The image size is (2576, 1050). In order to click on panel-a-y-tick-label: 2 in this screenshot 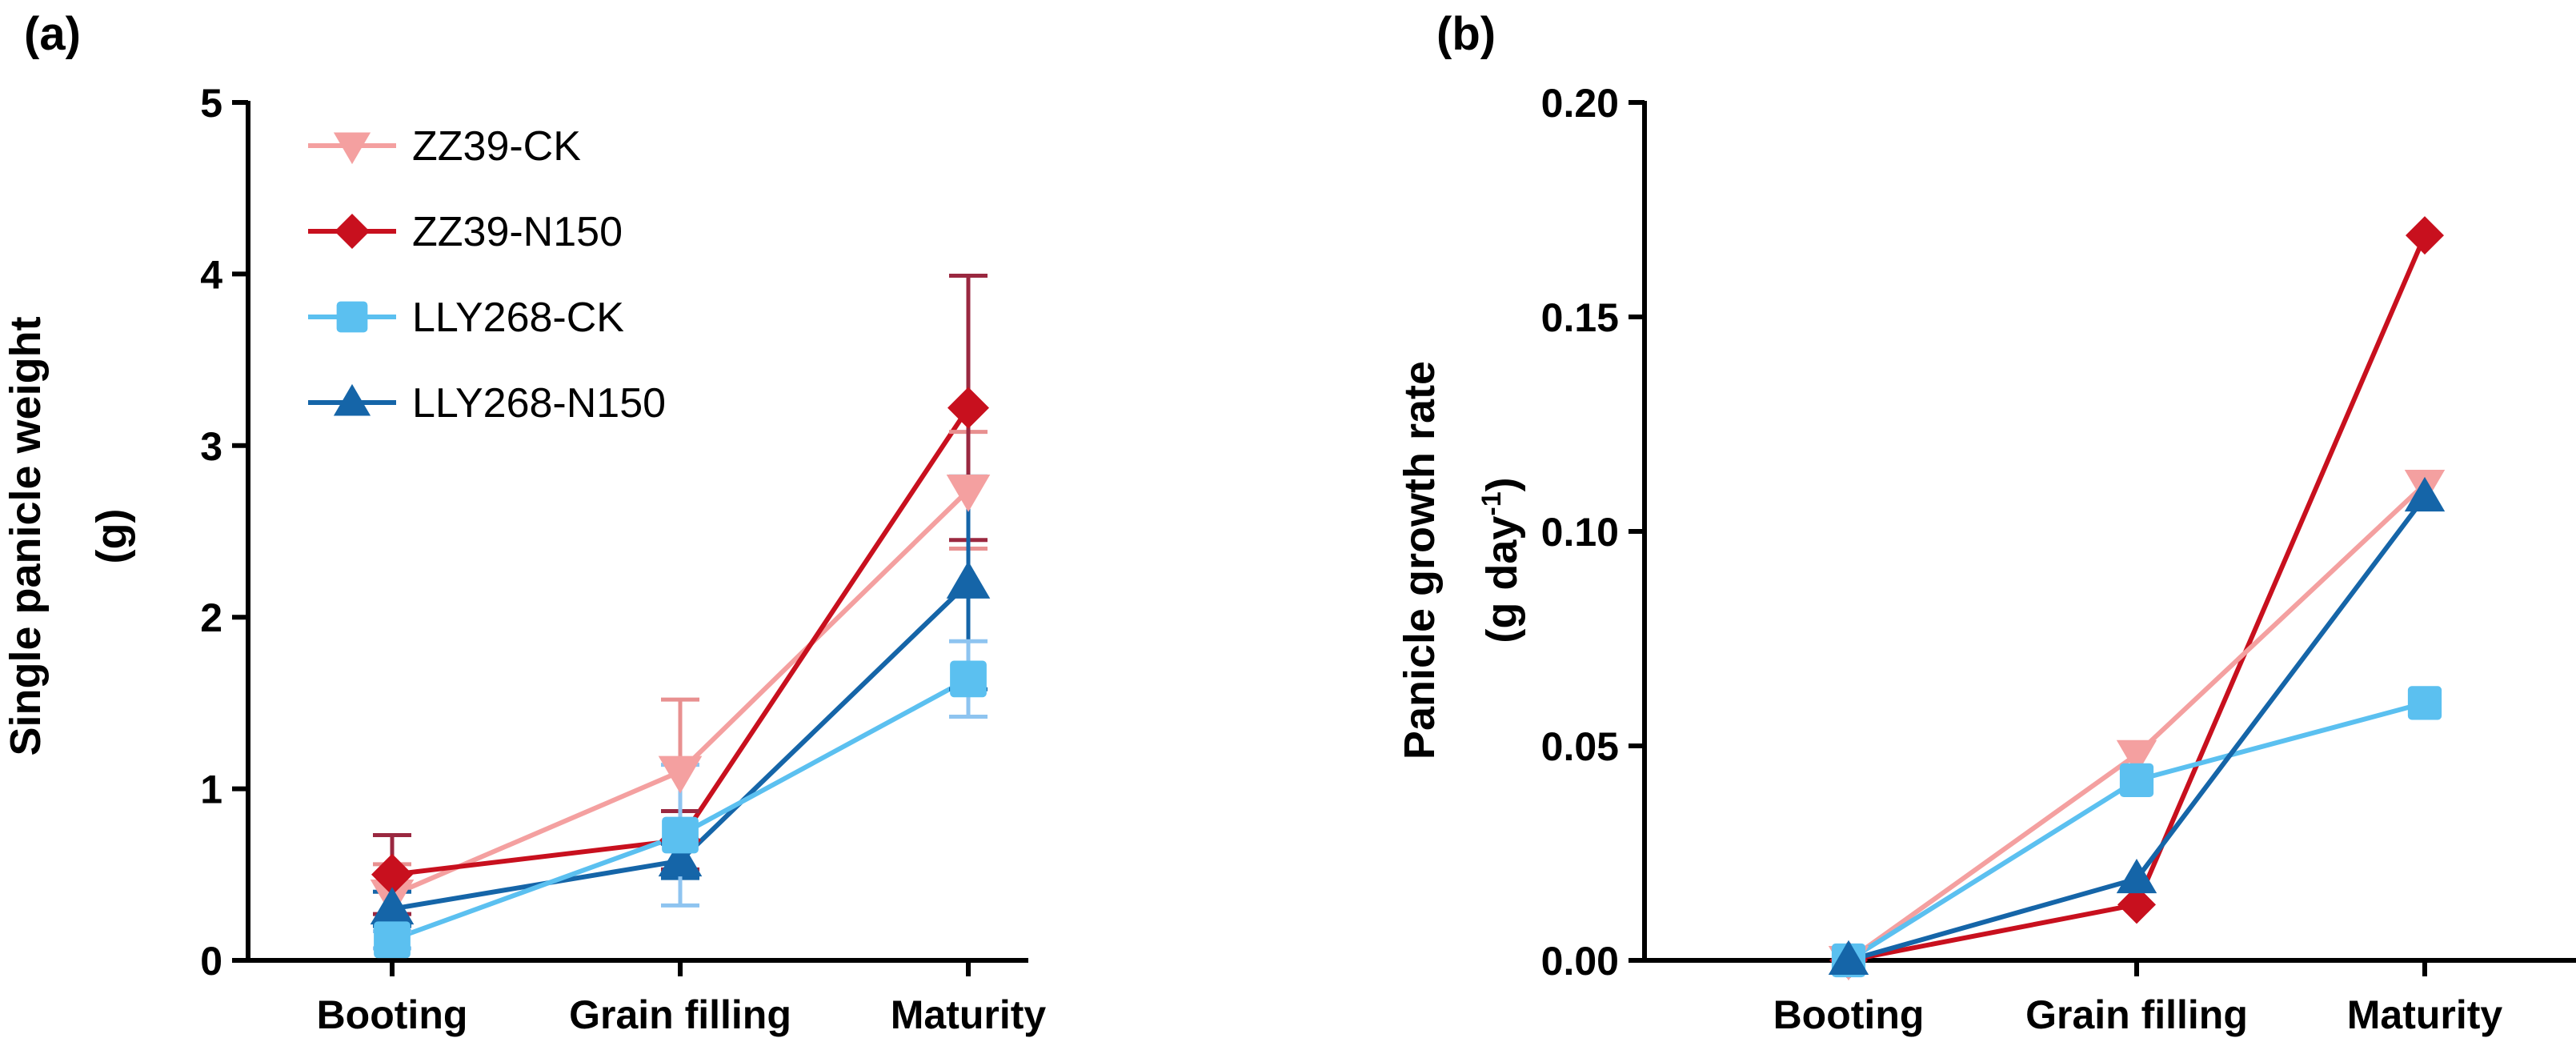, I will do `click(211, 617)`.